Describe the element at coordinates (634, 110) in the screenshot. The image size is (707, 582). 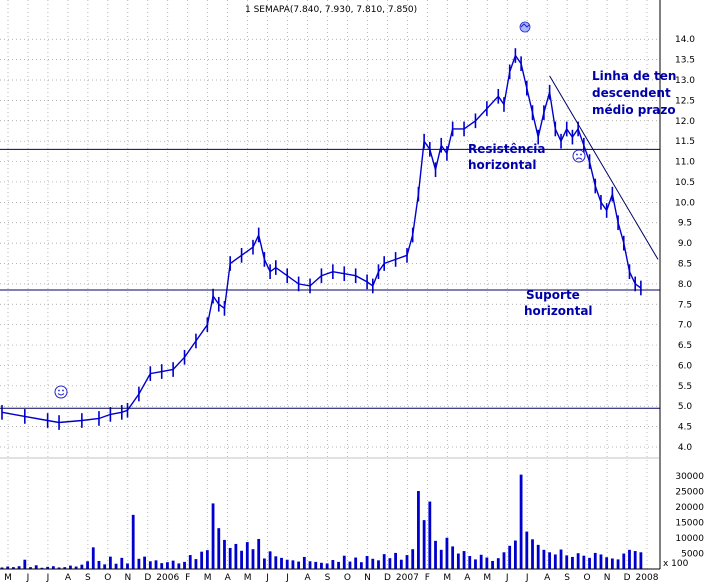
I see `trend-label-line3: médio prazo` at that location.